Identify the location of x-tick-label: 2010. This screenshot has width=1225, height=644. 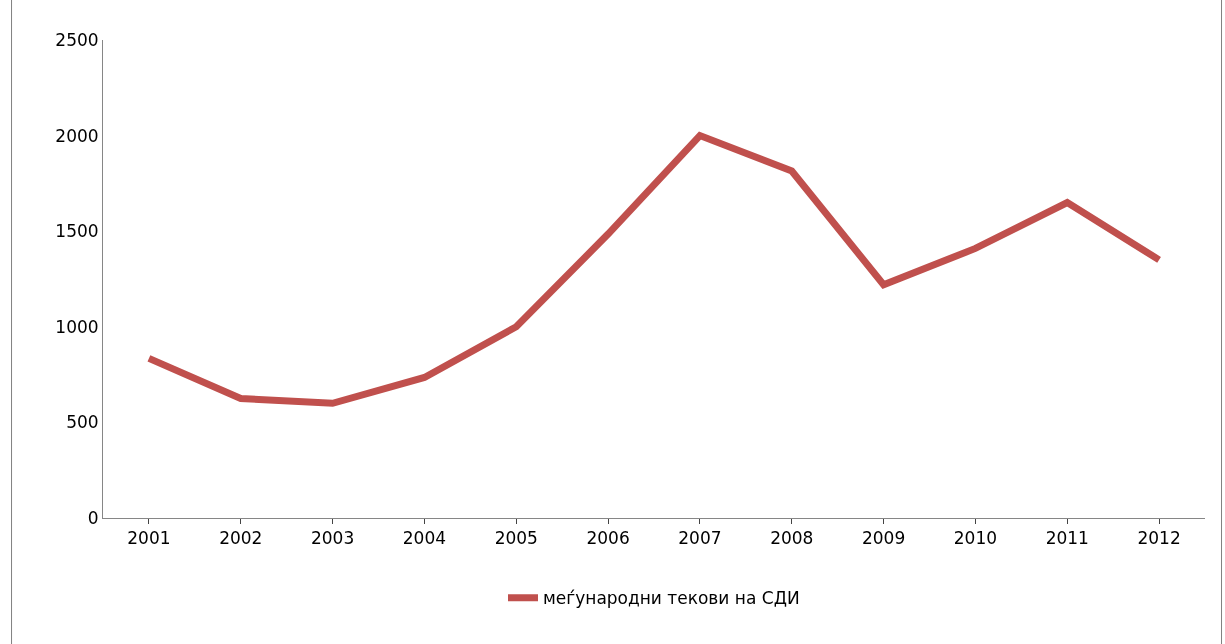
(975, 538).